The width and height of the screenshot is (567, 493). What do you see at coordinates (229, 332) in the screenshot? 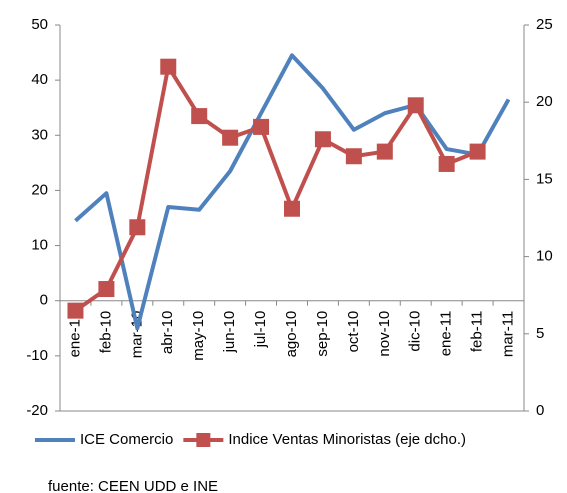
I see `x-tick-label: jun-10` at bounding box center [229, 332].